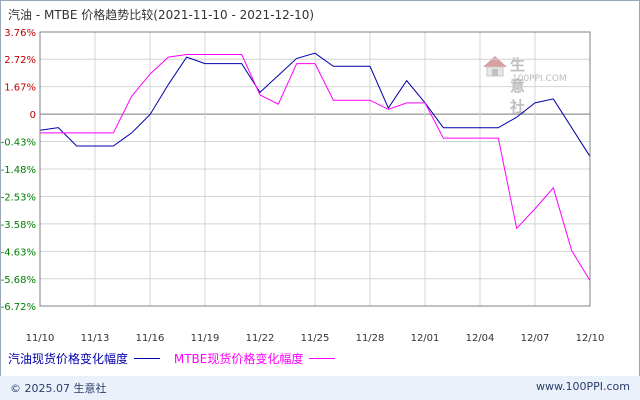 The height and width of the screenshot is (400, 640). Describe the element at coordinates (95, 338) in the screenshot. I see `x-tick-label: 11/13` at that location.